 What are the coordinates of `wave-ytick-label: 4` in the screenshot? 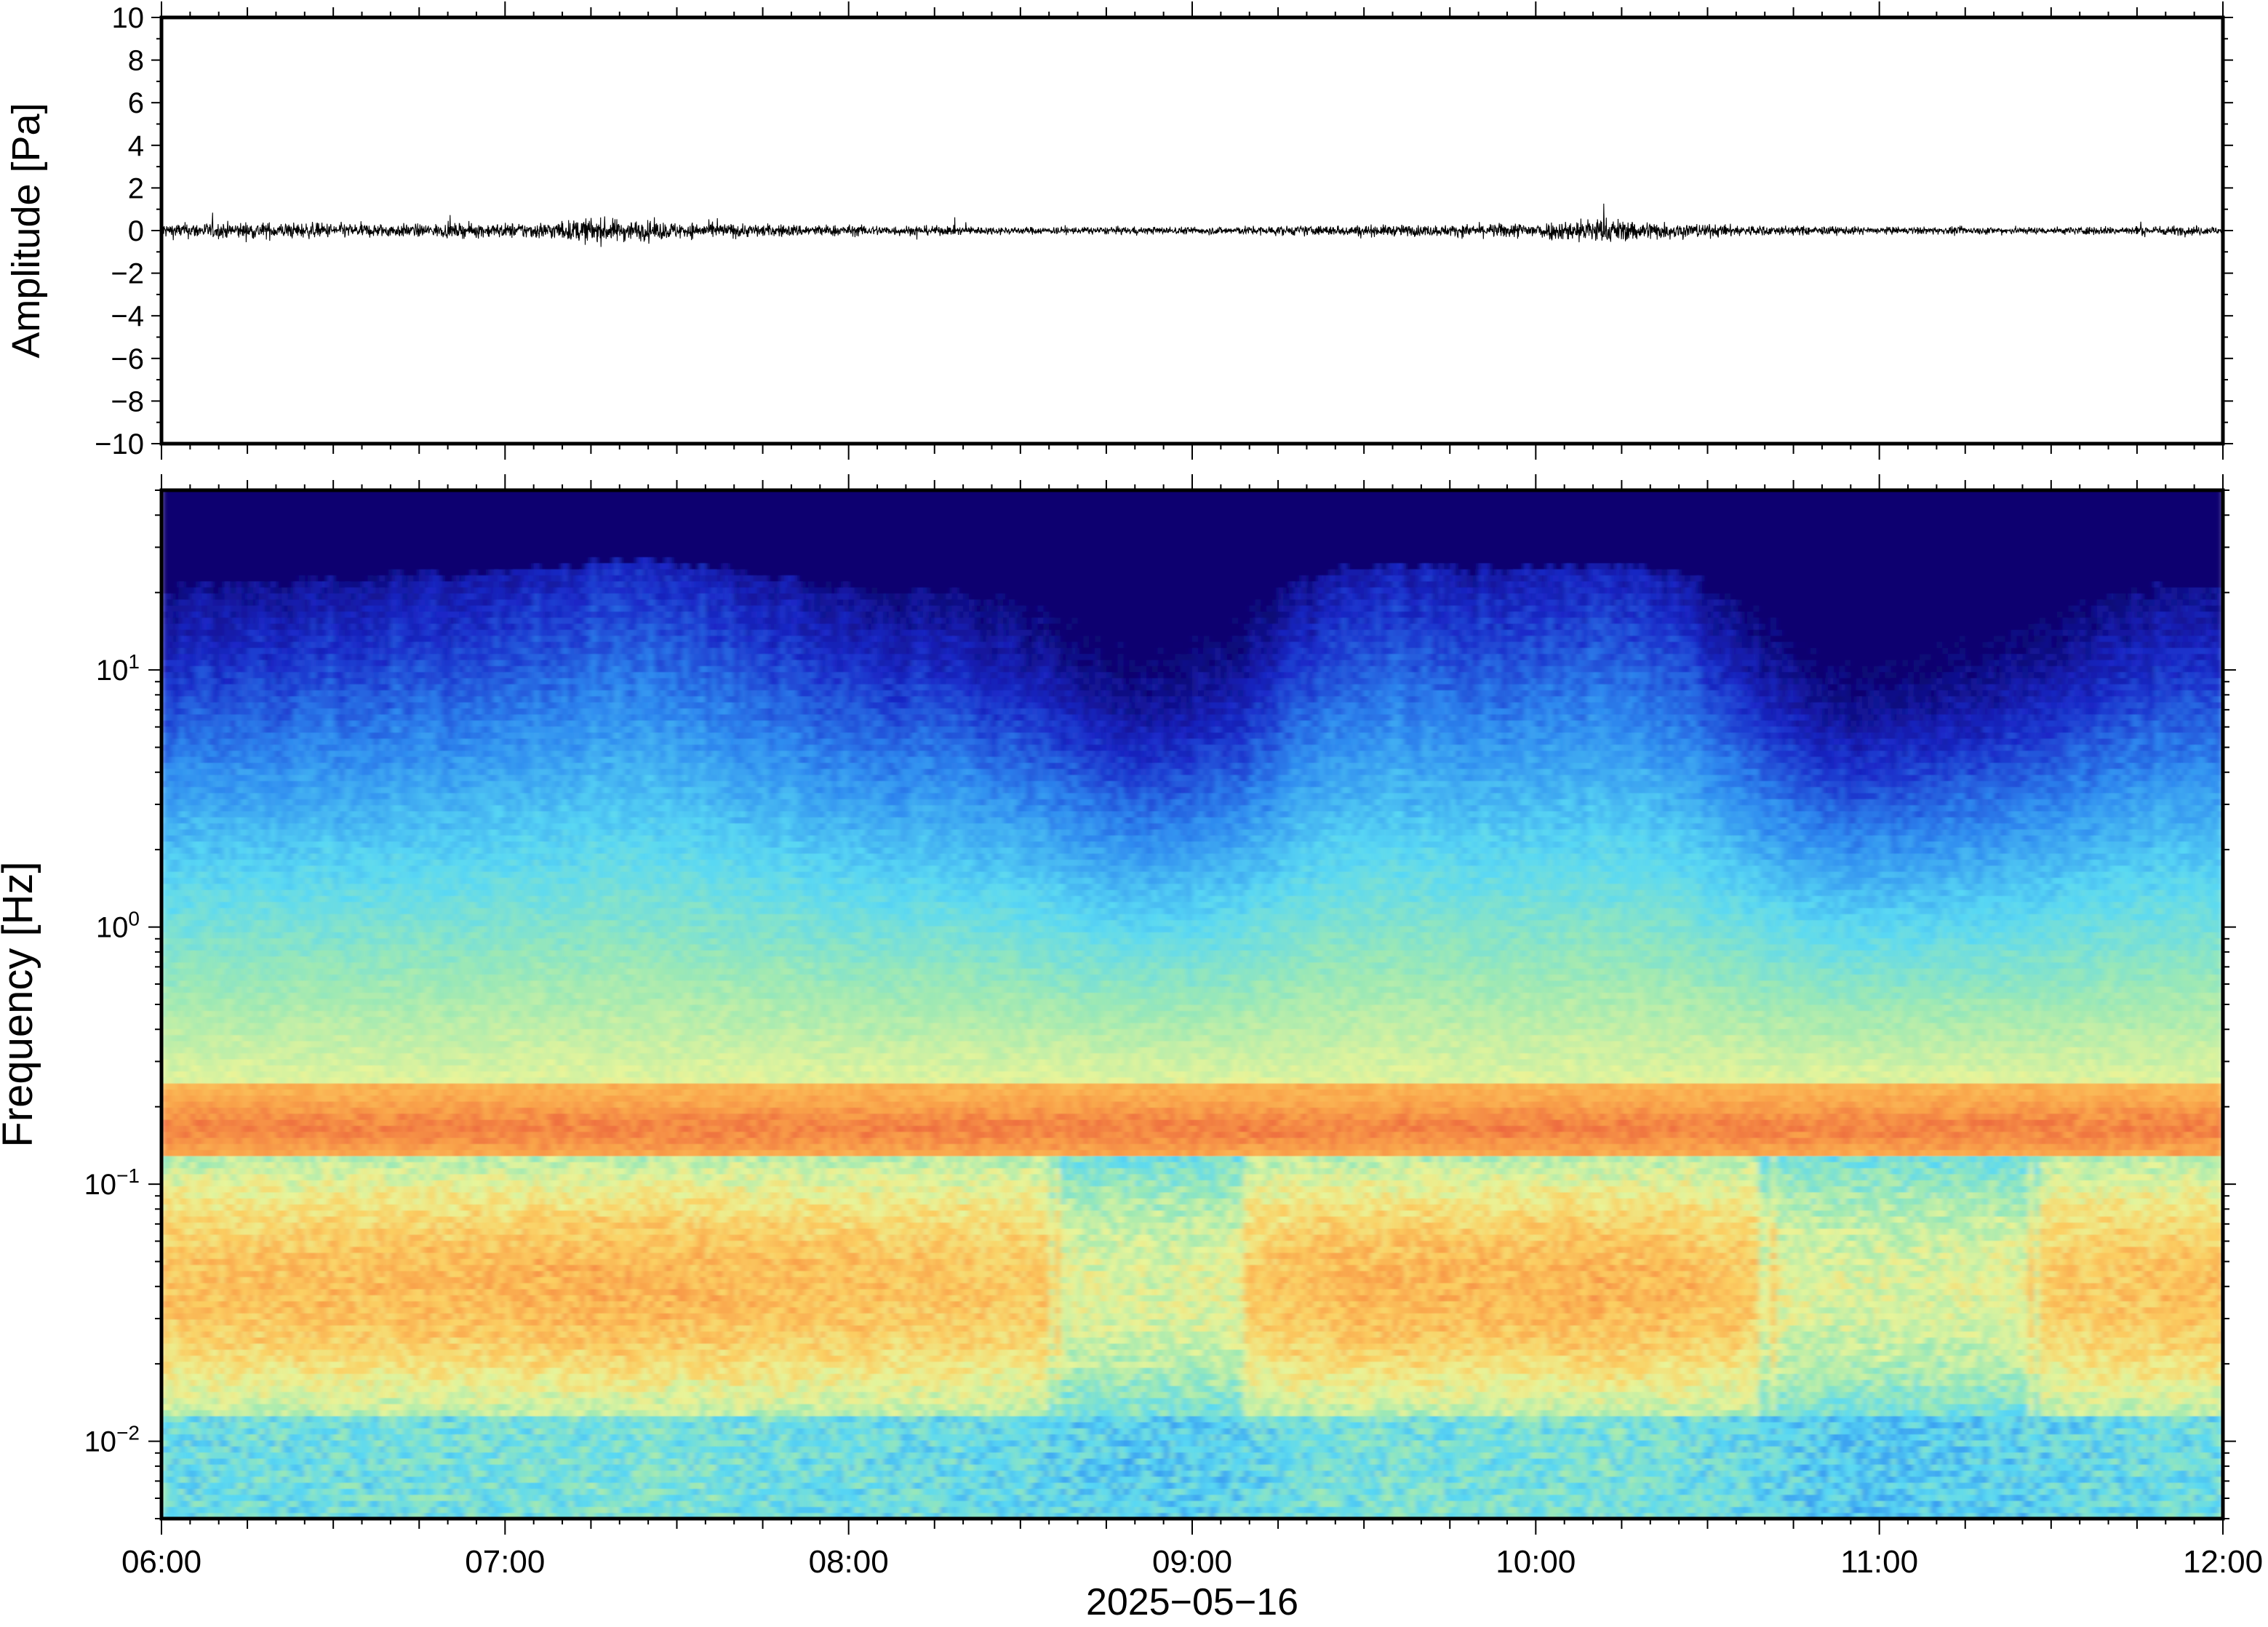 It's located at (136, 146).